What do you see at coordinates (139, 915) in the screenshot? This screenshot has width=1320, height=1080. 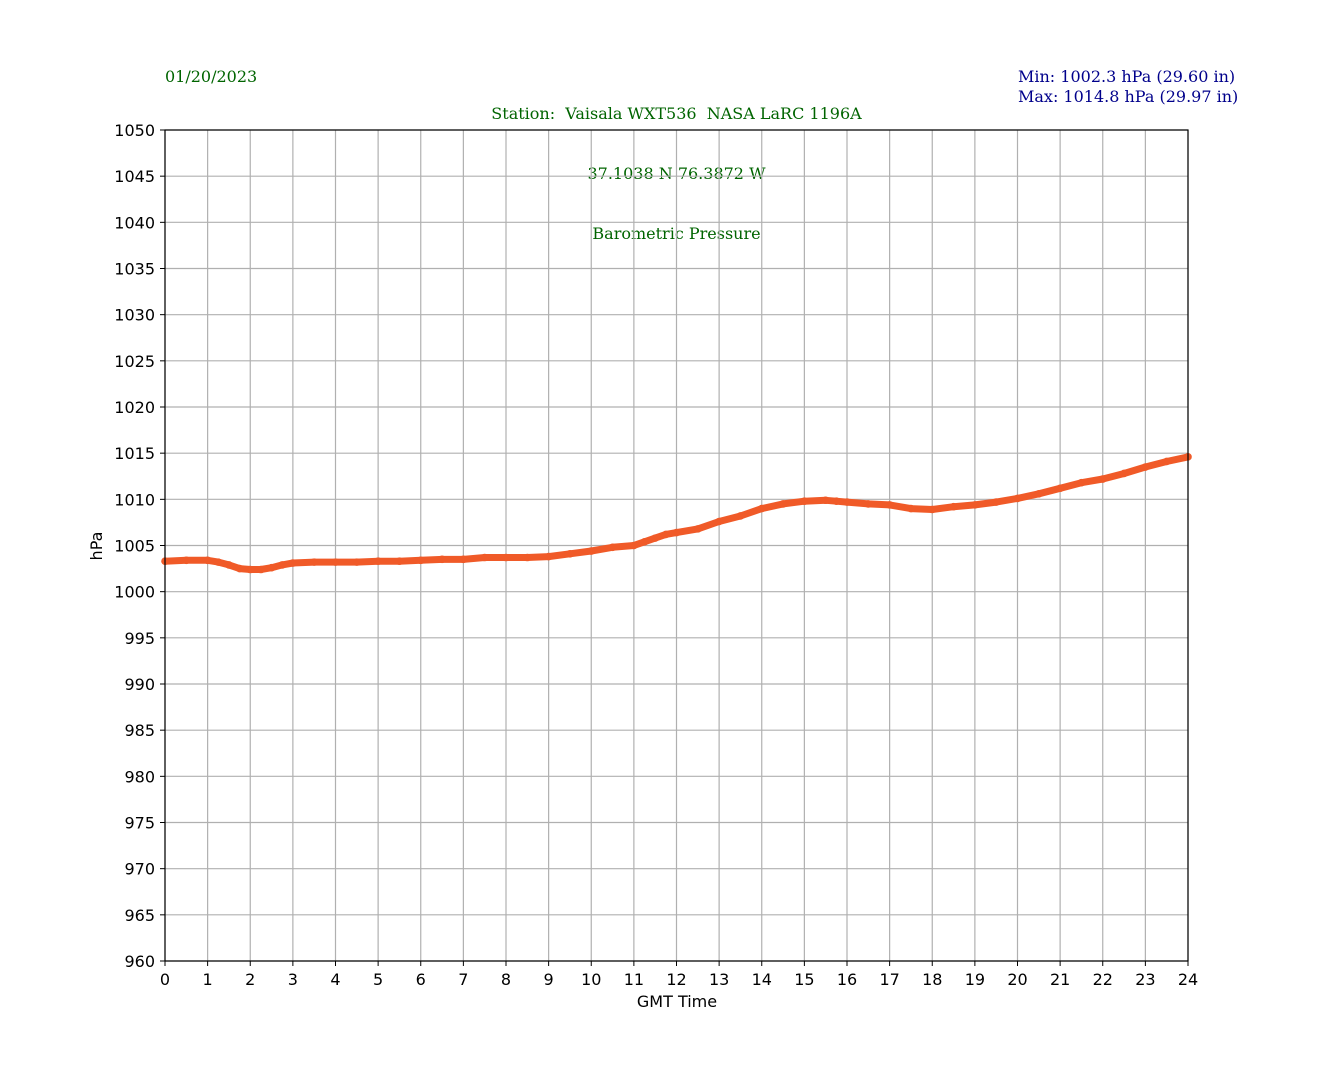 I see `y-tick-label: 965` at bounding box center [139, 915].